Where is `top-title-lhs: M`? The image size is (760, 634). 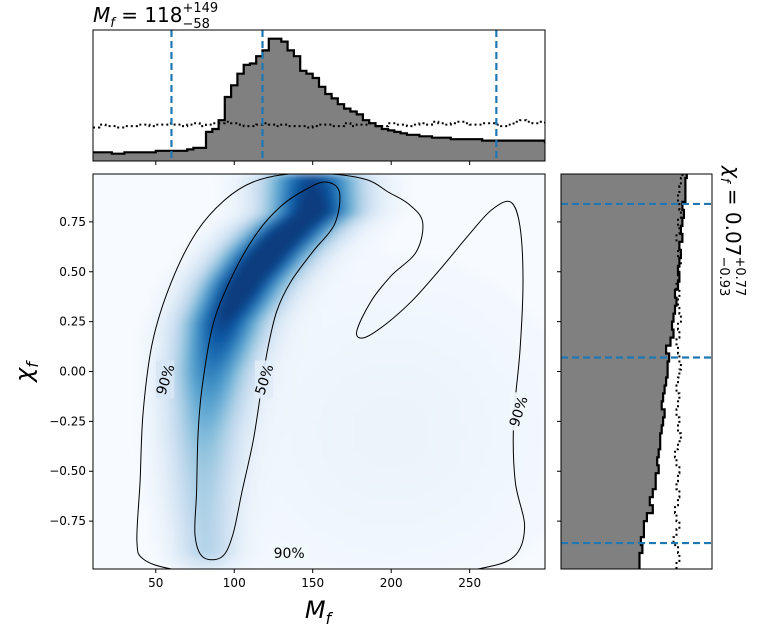 top-title-lhs: M is located at coordinates (101, 15).